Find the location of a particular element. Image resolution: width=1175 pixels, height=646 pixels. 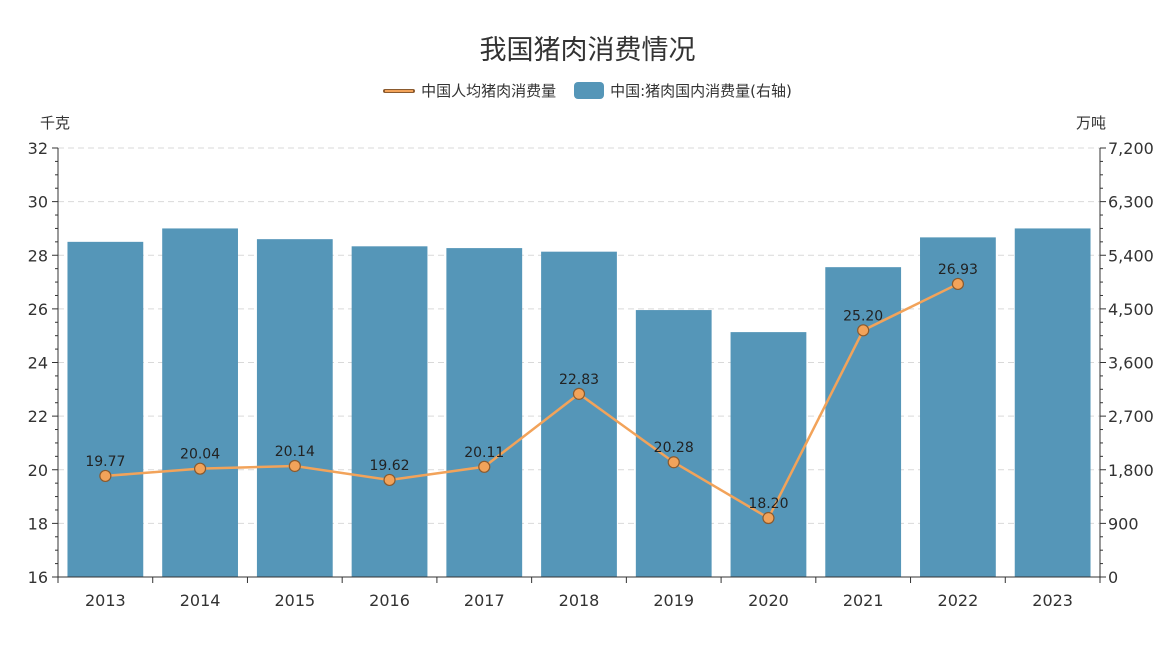

marker-2014 is located at coordinates (200, 468).